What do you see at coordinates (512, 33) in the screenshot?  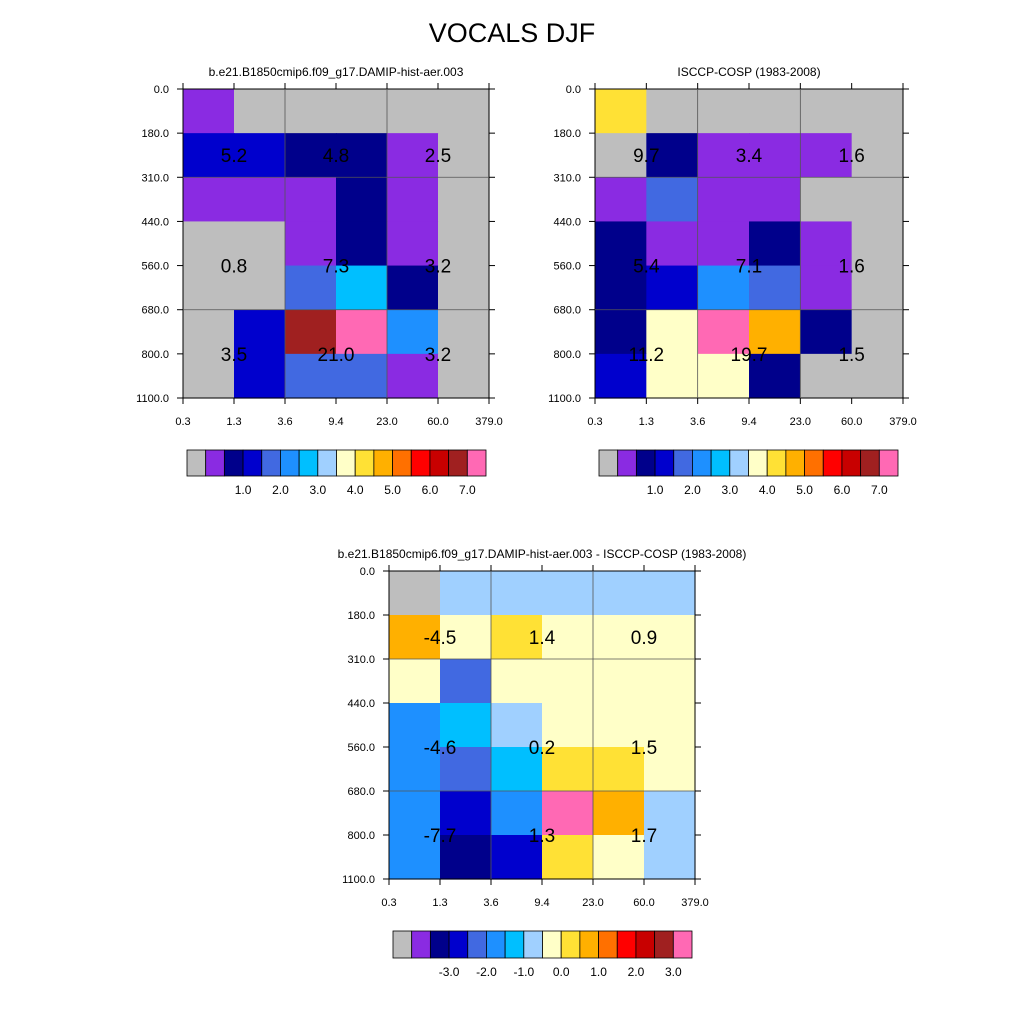 I see `figure-title: VOCALS DJF` at bounding box center [512, 33].